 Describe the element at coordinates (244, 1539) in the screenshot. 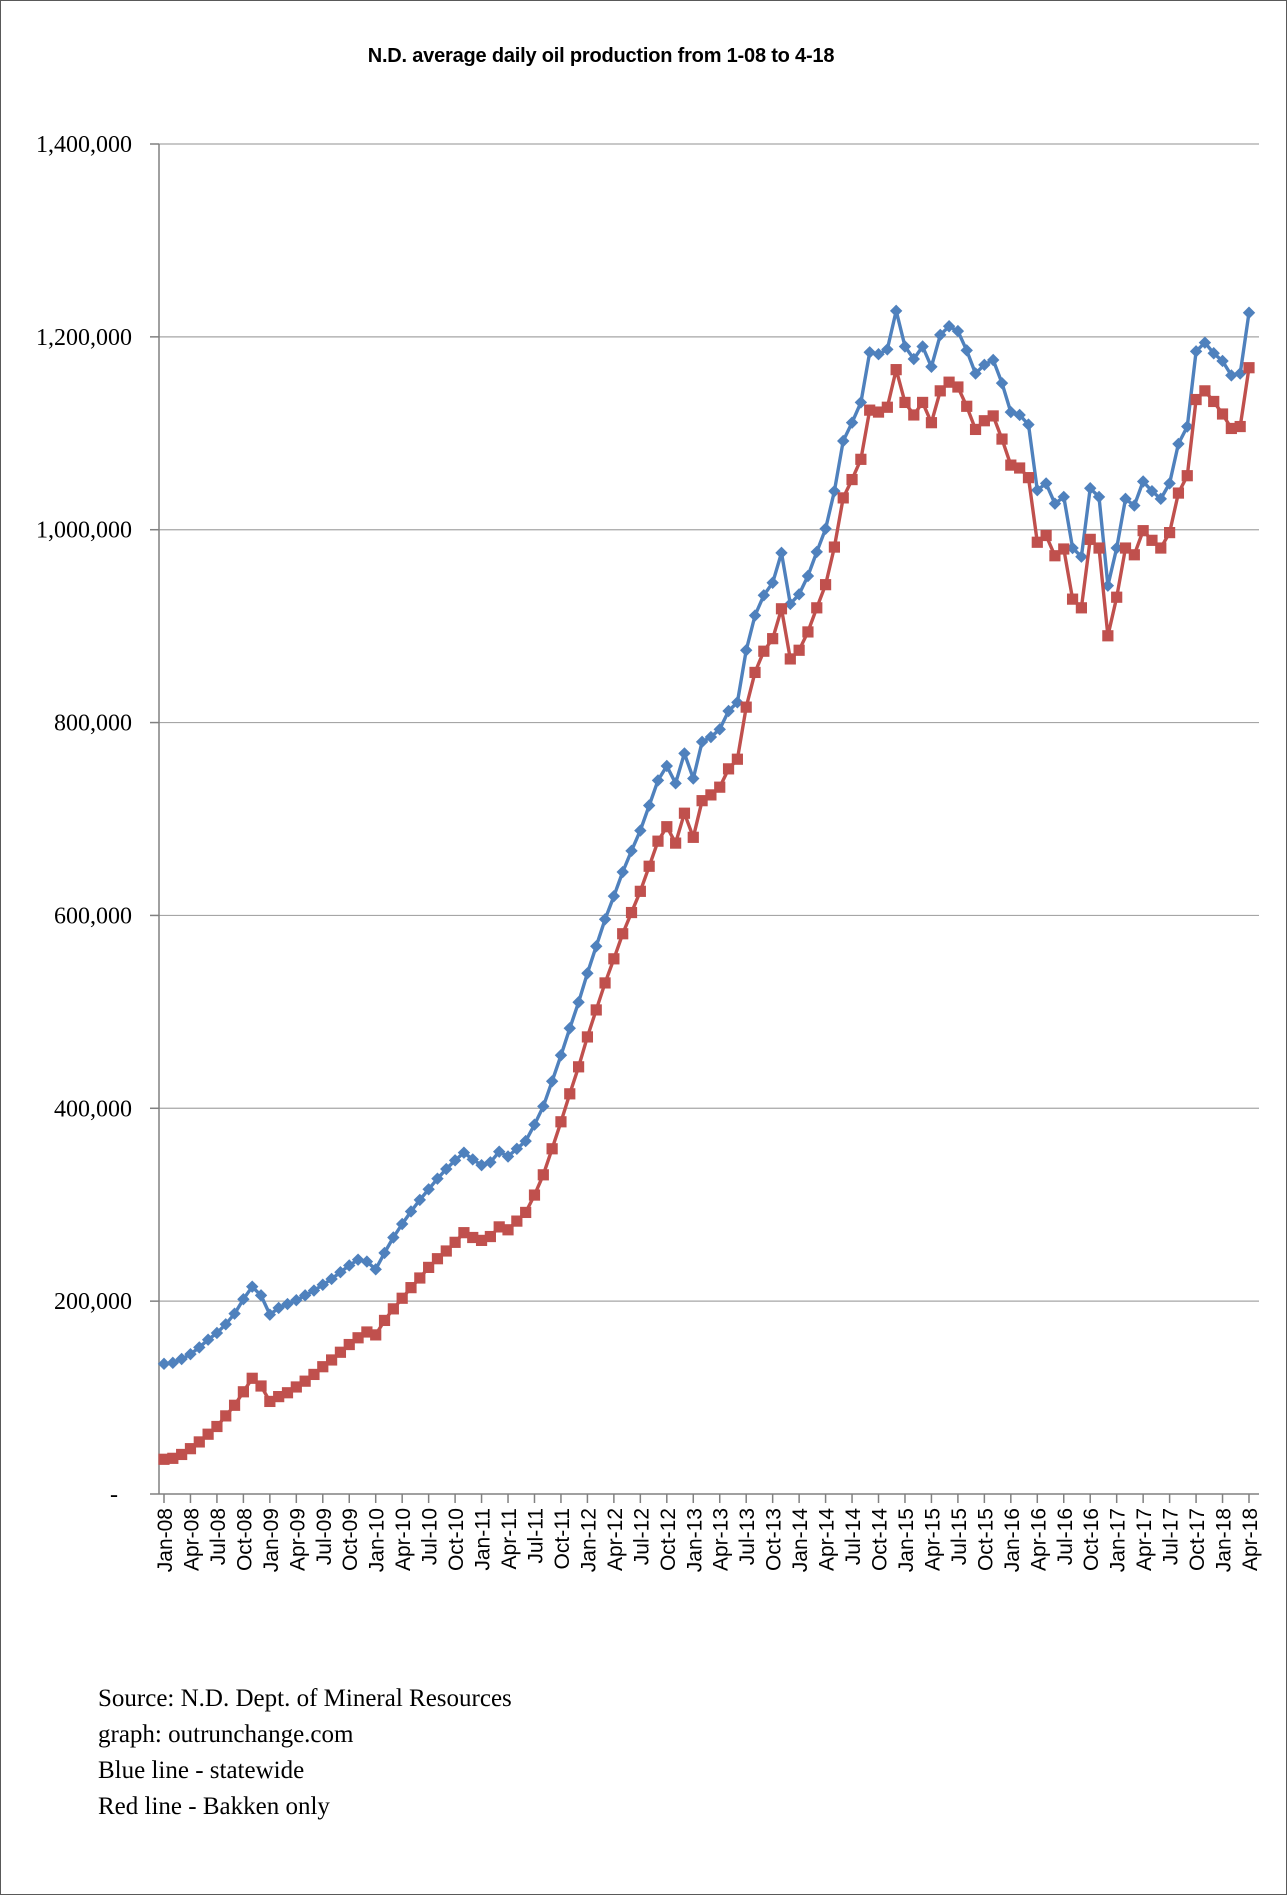

I see `x-axis-label: Oct-08` at that location.